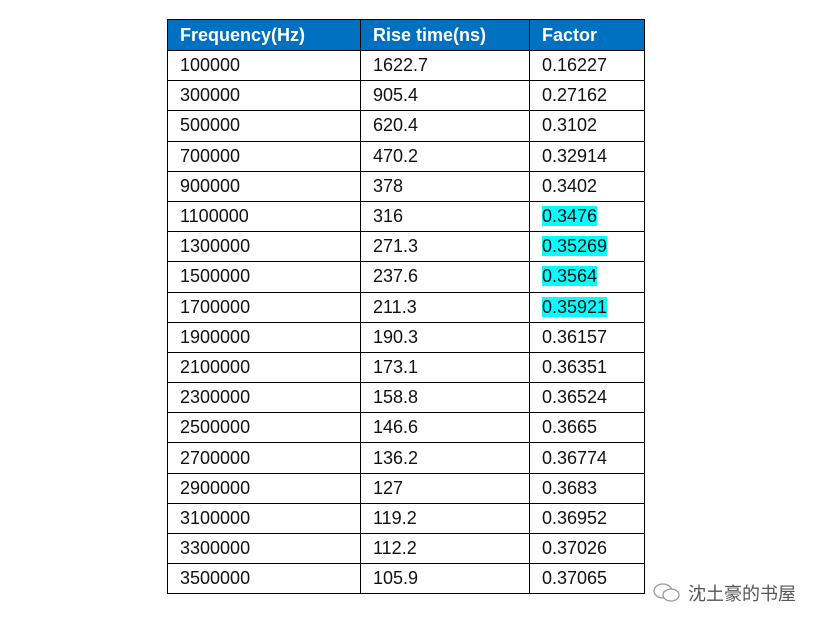 The width and height of the screenshot is (835, 629). Describe the element at coordinates (215, 246) in the screenshot. I see `cell-text: 1300000` at that location.